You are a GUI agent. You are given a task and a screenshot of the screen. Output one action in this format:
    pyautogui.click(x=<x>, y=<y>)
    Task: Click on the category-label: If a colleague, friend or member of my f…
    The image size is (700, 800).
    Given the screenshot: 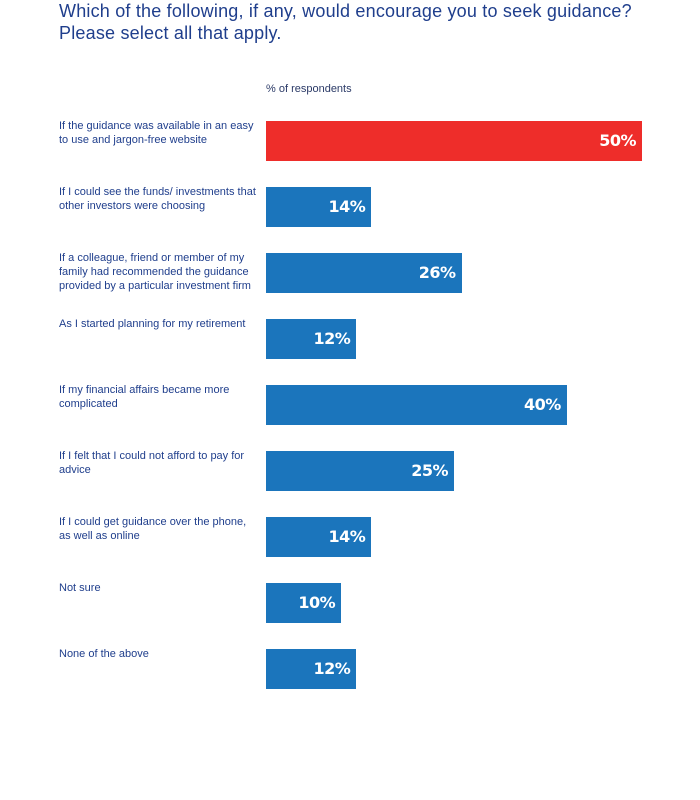 What is the action you would take?
    pyautogui.click(x=155, y=272)
    